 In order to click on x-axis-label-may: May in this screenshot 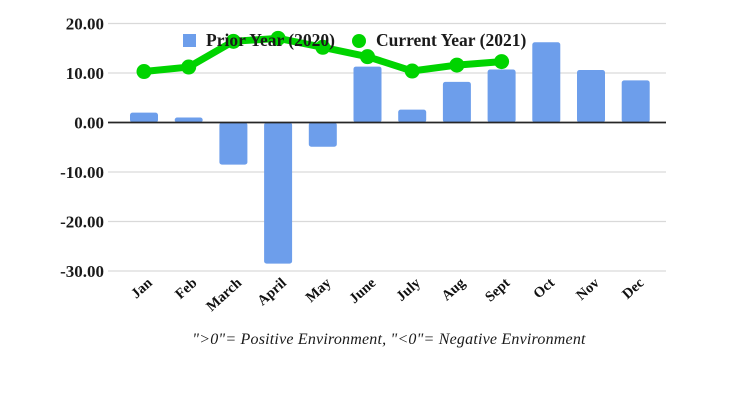, I will do `click(319, 290)`.